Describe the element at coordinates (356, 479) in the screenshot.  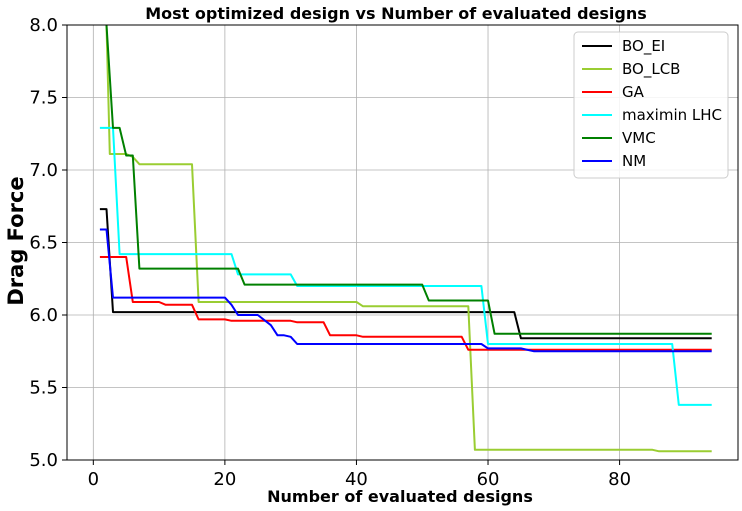
I see `x-tick-label: 40` at that location.